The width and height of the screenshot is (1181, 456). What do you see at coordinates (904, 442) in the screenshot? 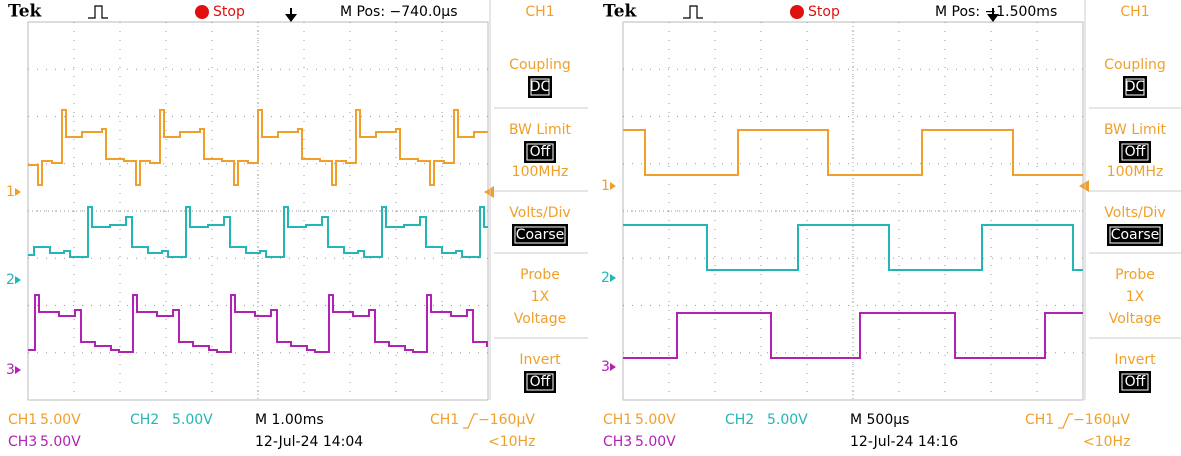
I see `footer-date: 12-Jul-24 14:16` at bounding box center [904, 442].